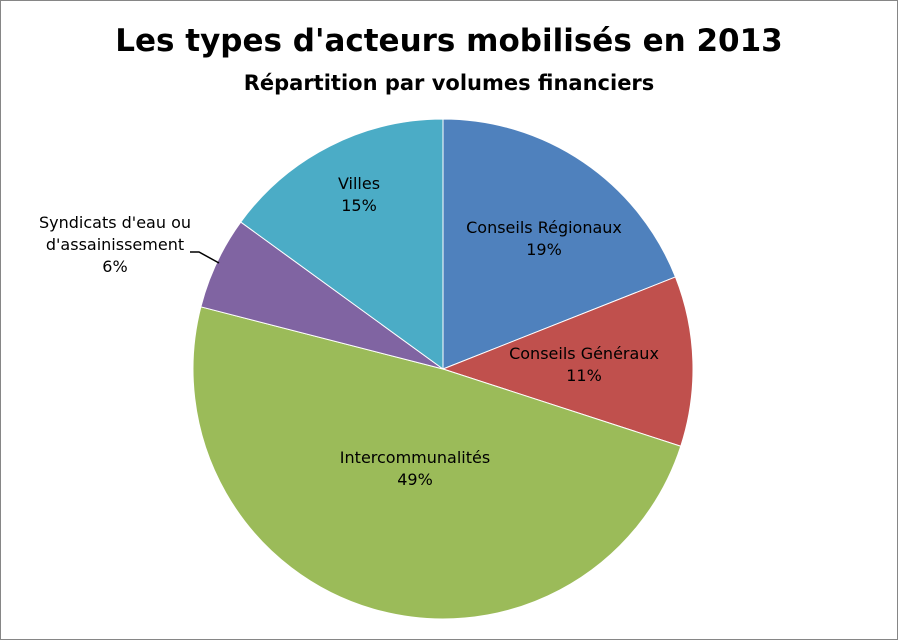  What do you see at coordinates (584, 365) in the screenshot?
I see `data-label-1: Conseils Généraux 11%` at bounding box center [584, 365].